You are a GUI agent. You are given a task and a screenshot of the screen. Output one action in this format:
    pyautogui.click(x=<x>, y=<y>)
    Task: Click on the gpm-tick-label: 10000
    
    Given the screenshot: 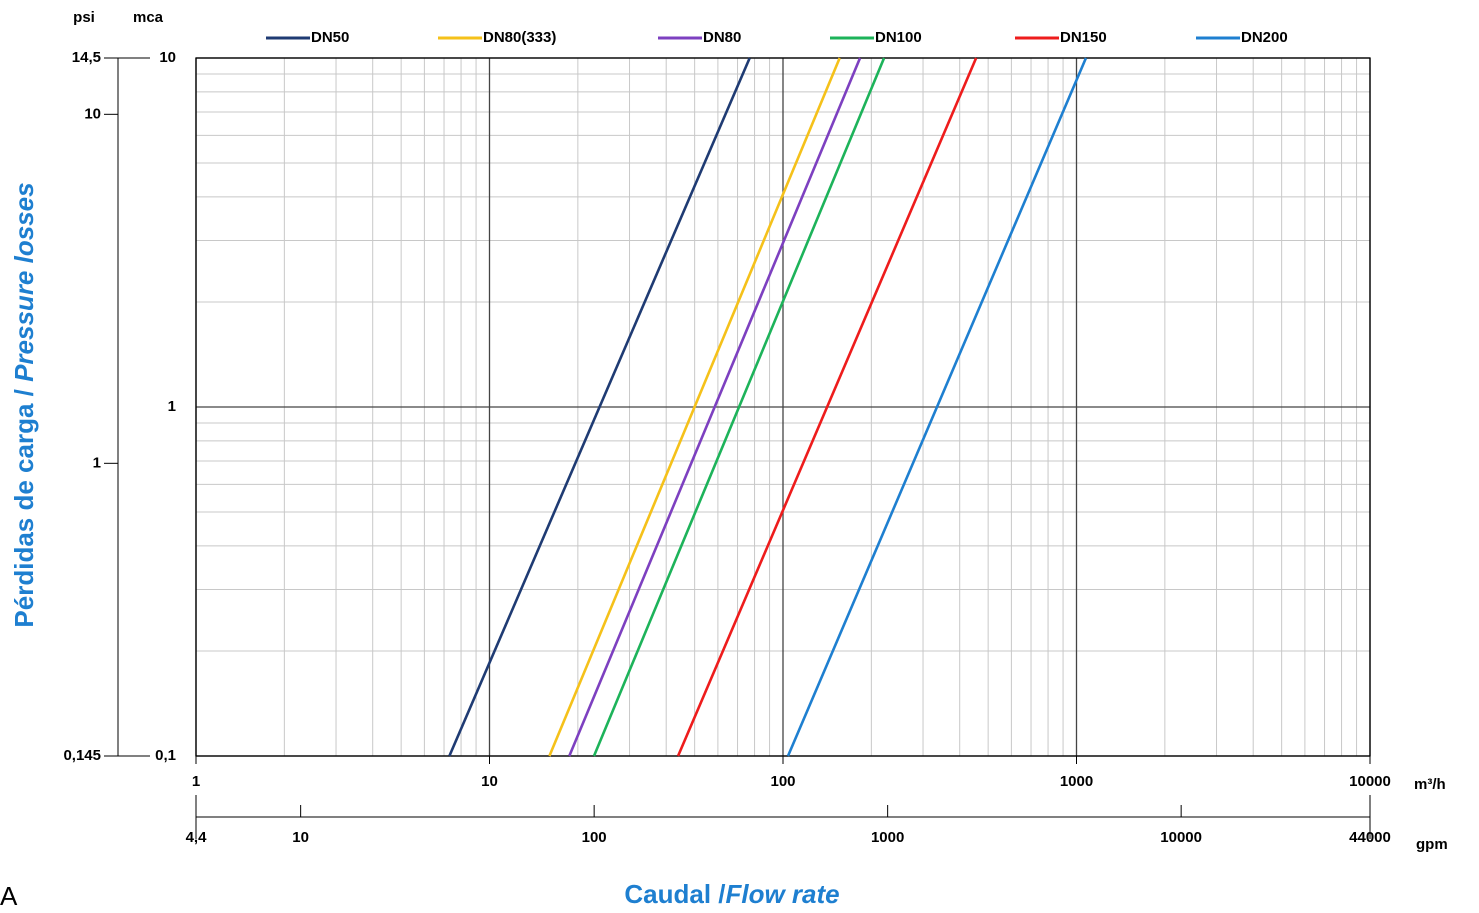 What is the action you would take?
    pyautogui.click(x=1181, y=837)
    